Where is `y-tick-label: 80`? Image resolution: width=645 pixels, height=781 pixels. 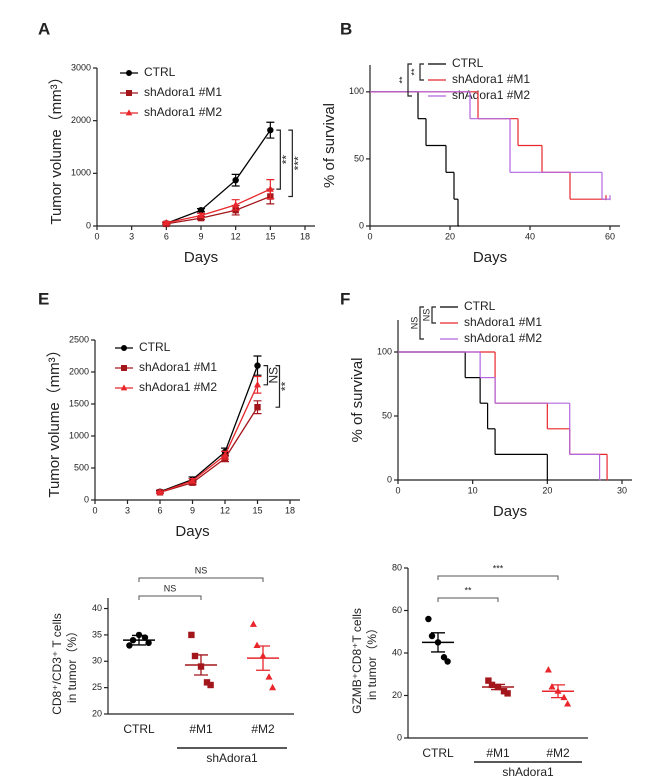 y-tick-label: 80 is located at coordinates (397, 567).